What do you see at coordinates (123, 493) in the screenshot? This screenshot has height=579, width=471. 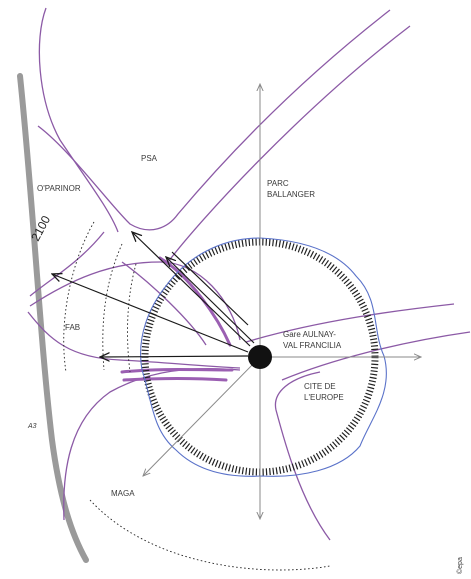 I see `label-maga: MAGA` at bounding box center [123, 493].